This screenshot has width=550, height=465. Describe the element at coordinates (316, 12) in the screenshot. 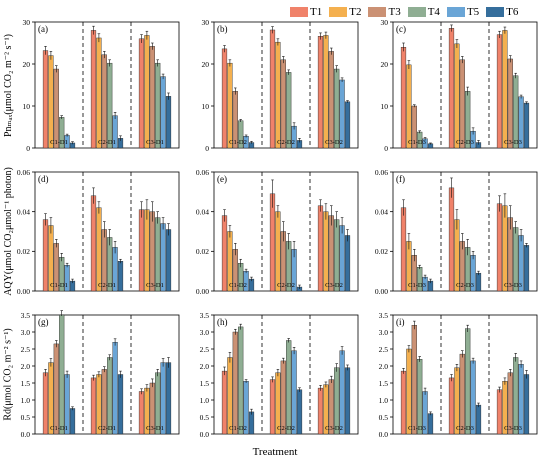

I see `legend-label: T1` at that location.